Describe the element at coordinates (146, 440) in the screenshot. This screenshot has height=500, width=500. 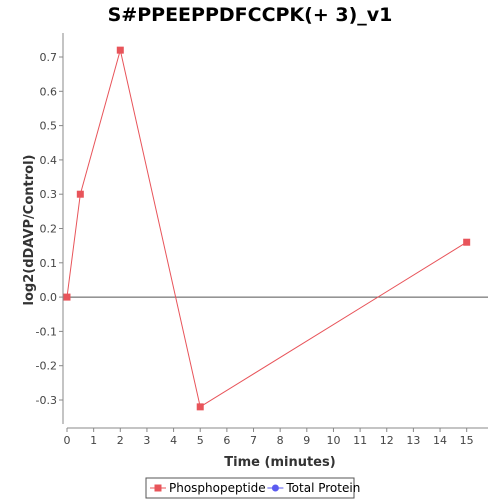
I see `x-tick-label: 3` at that location.